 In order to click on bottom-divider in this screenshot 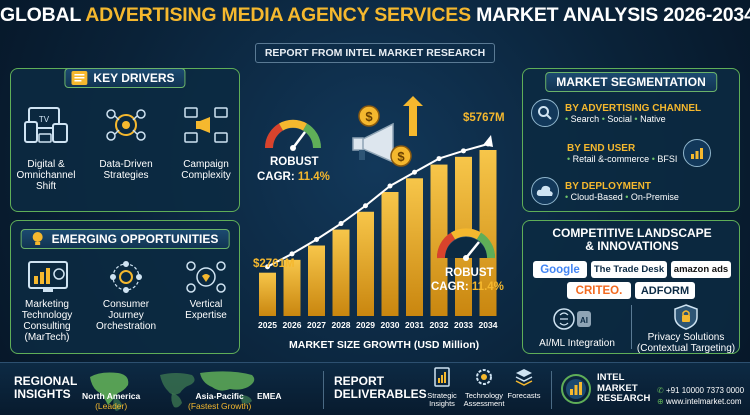, I will do `click(323, 390)`.